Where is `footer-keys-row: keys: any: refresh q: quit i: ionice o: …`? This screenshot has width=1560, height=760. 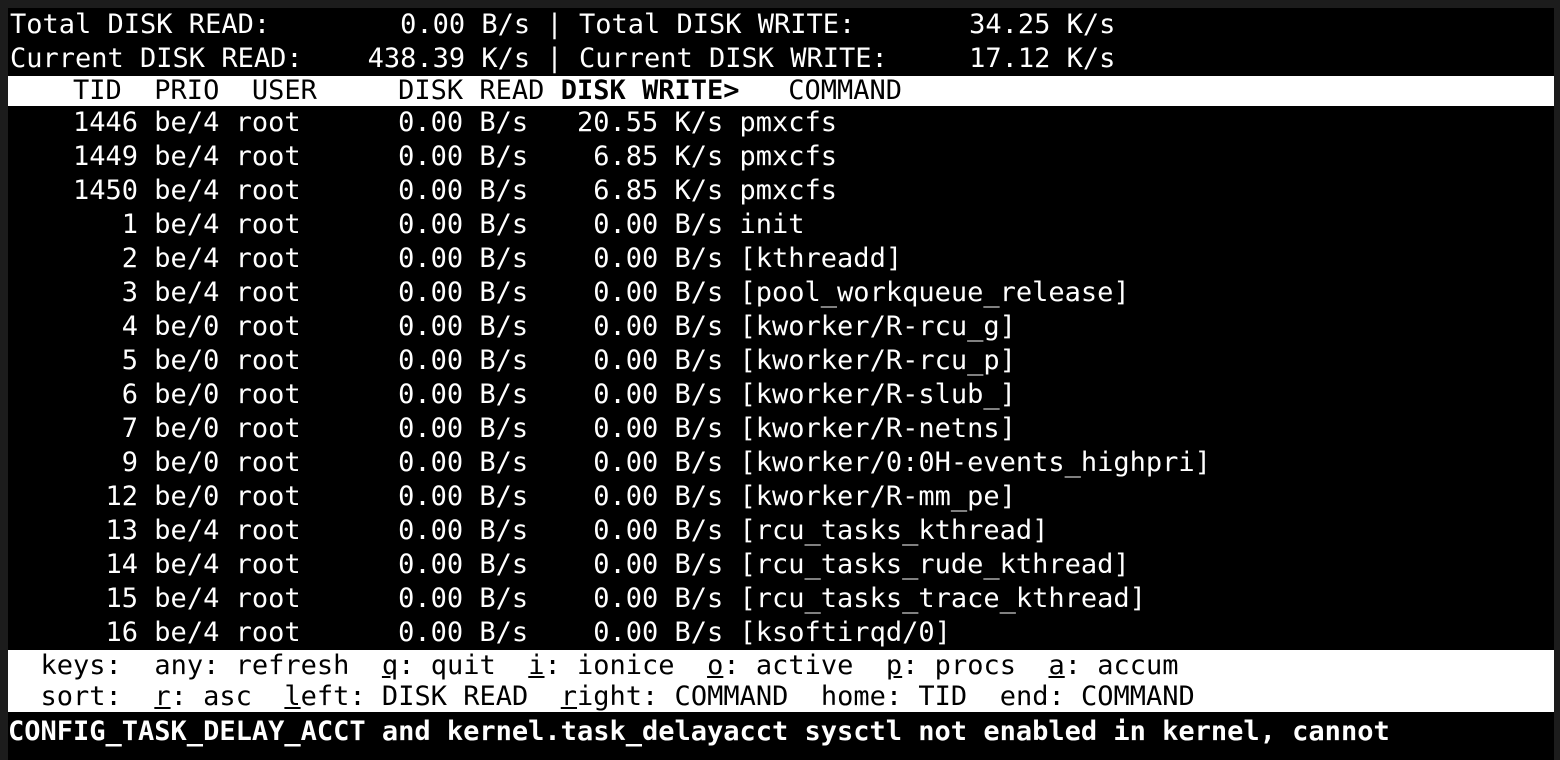
footer-keys-row: keys: any: refresh q: quit i: ionice o: … is located at coordinates (781, 665).